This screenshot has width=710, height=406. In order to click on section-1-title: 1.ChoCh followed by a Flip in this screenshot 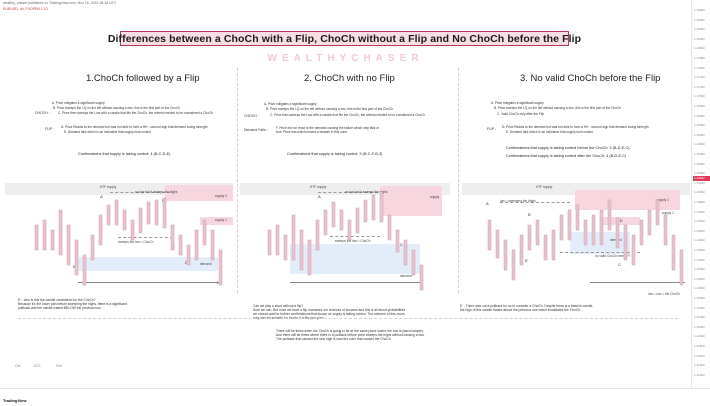, I will do `click(143, 78)`.